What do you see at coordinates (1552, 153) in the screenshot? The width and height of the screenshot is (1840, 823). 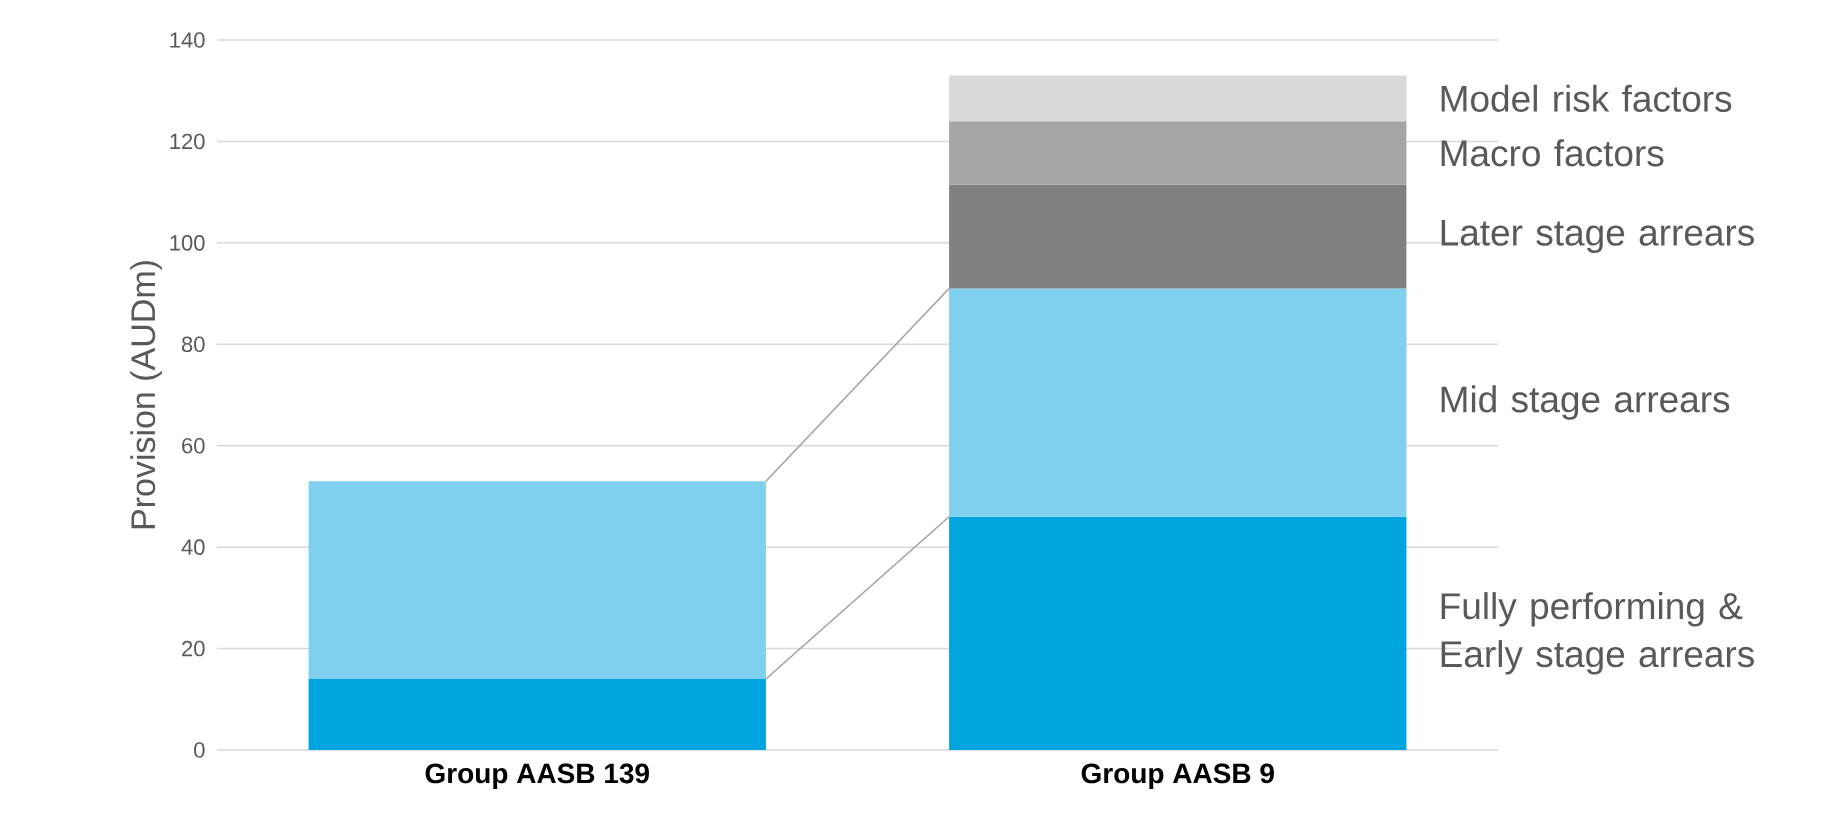 I see `series-label: Macro factors` at bounding box center [1552, 153].